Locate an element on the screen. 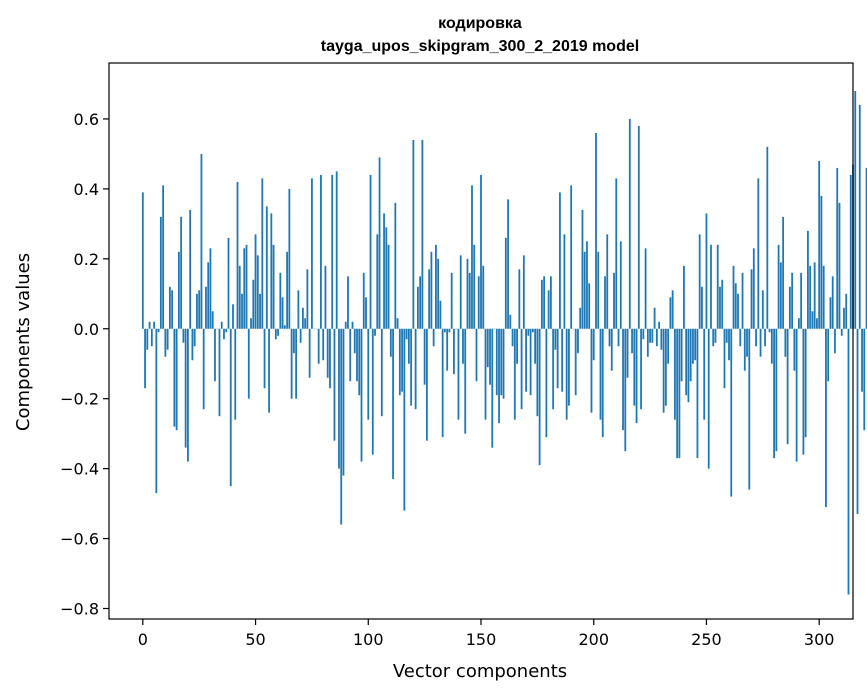  x-tick-label: 150 is located at coordinates (481, 639).